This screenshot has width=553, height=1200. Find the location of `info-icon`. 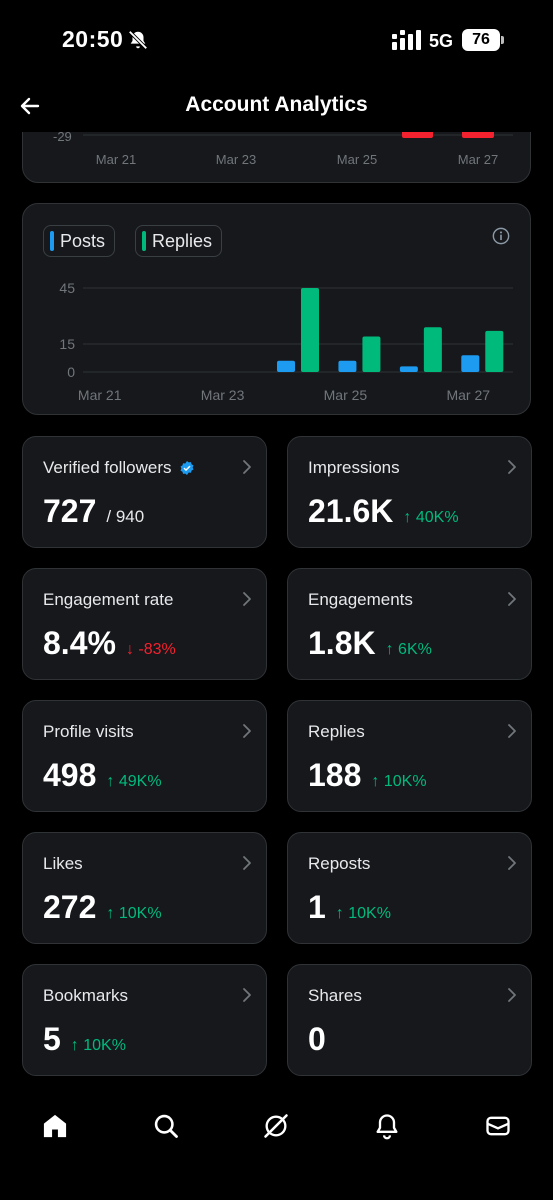

info-icon is located at coordinates (501, 236).